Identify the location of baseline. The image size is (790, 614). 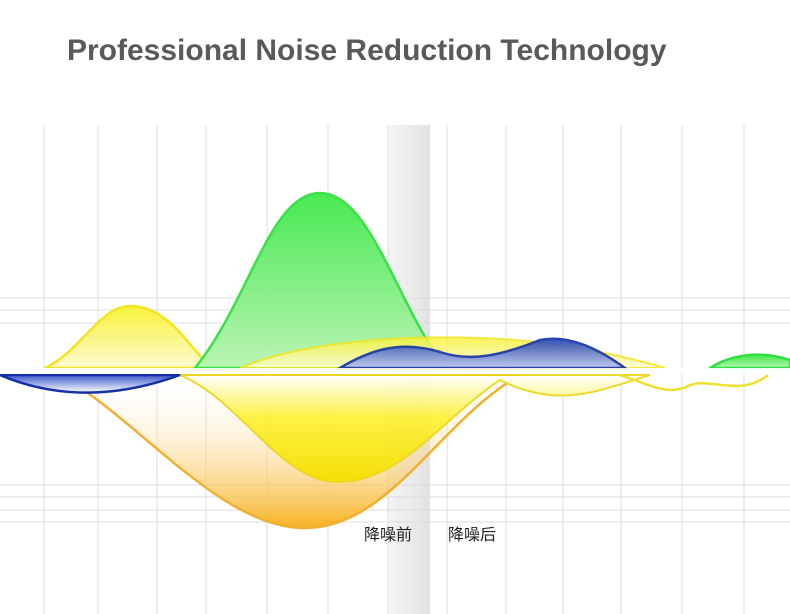
(395, 371).